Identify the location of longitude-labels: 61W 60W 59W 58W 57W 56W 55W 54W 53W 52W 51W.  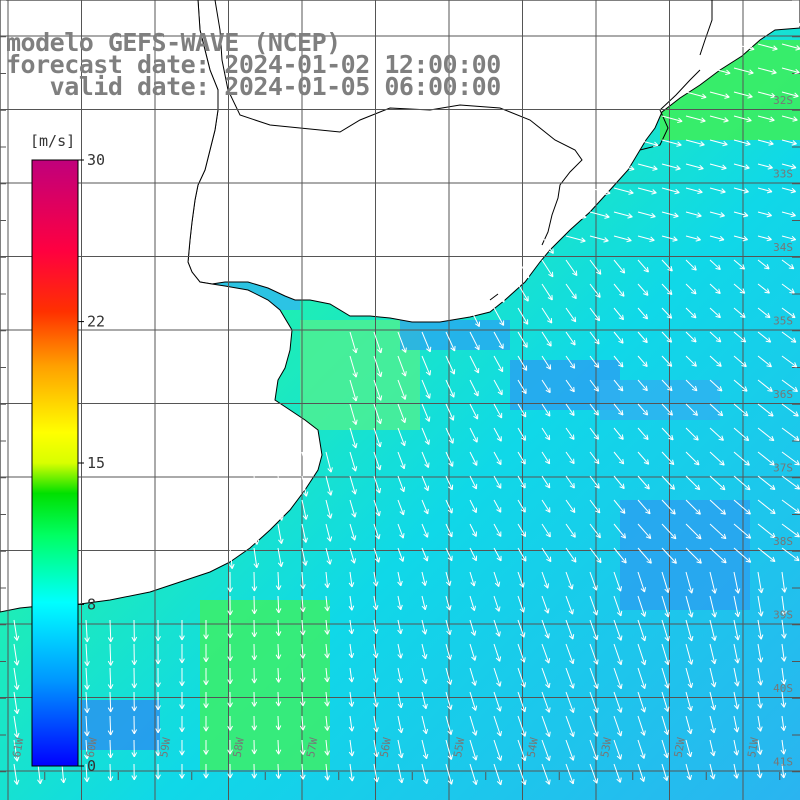
(385, 747).